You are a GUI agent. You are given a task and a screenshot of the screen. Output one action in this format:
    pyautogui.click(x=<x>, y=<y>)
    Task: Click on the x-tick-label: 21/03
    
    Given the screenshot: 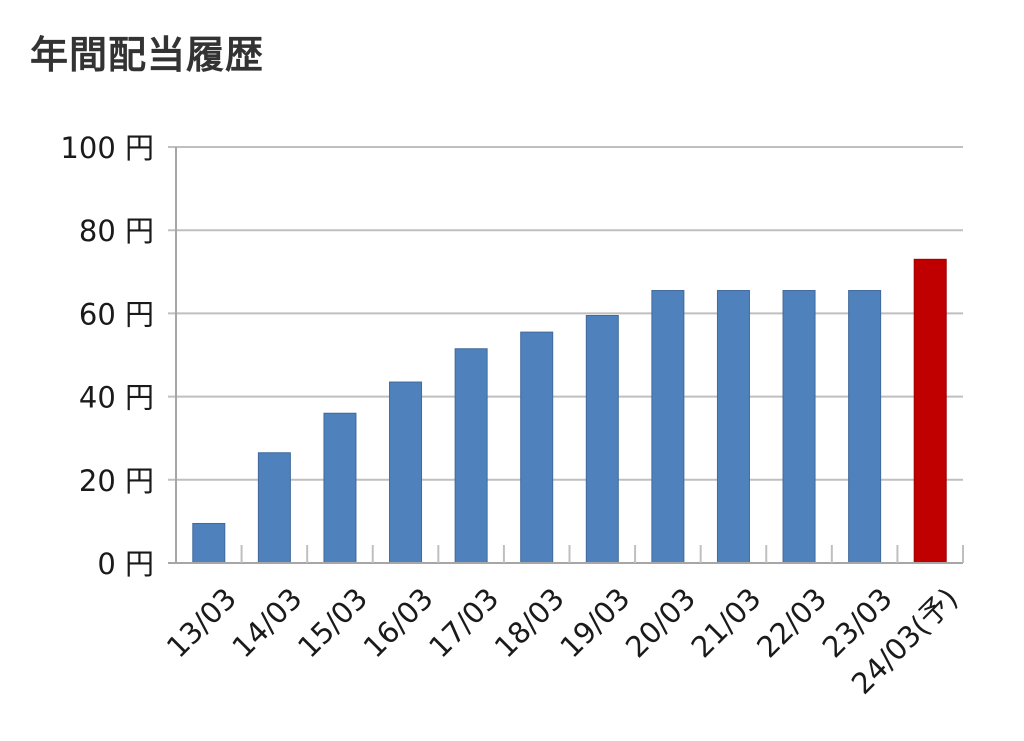 What is the action you would take?
    pyautogui.click(x=726, y=622)
    